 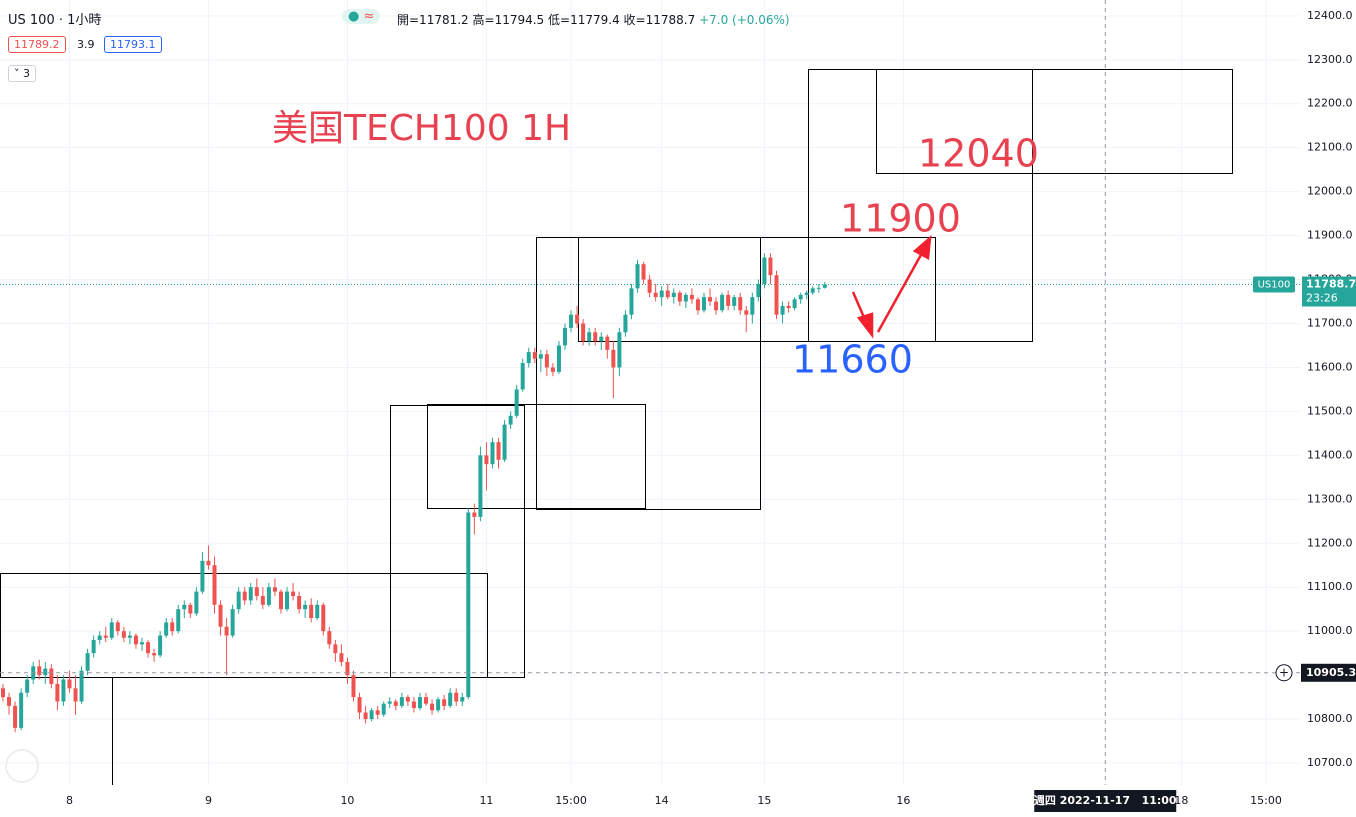 I want to click on crosshair-date-label: 週四 2022-11-17 11:00, so click(x=1105, y=800).